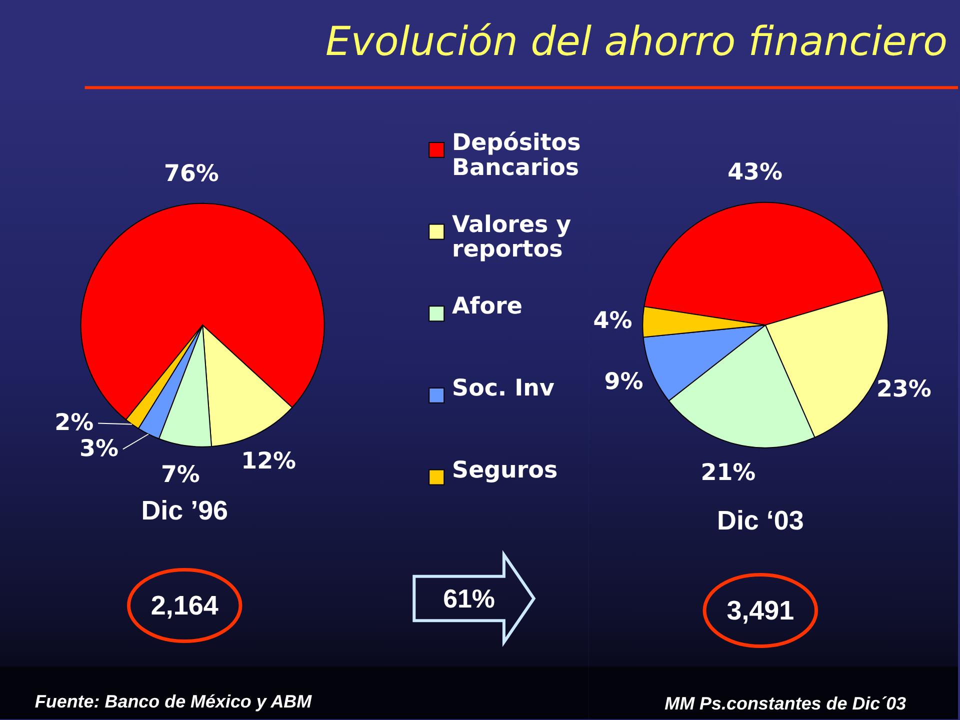 The width and height of the screenshot is (960, 720). What do you see at coordinates (180, 475) in the screenshot?
I see `data-label: 7%` at bounding box center [180, 475].